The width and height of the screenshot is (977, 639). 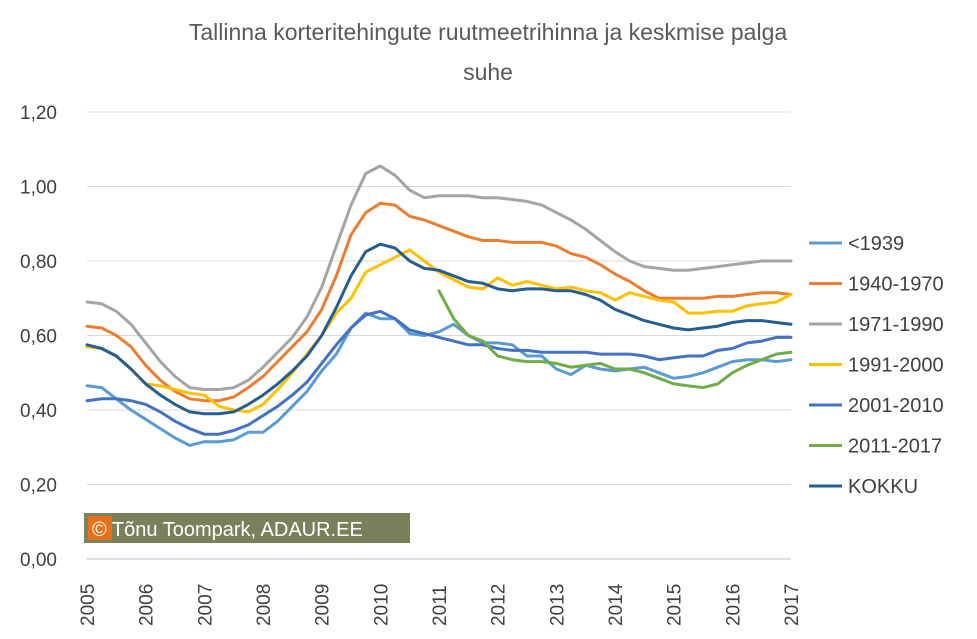 What do you see at coordinates (616, 604) in the screenshot?
I see `x-tick-label: 2014` at bounding box center [616, 604].